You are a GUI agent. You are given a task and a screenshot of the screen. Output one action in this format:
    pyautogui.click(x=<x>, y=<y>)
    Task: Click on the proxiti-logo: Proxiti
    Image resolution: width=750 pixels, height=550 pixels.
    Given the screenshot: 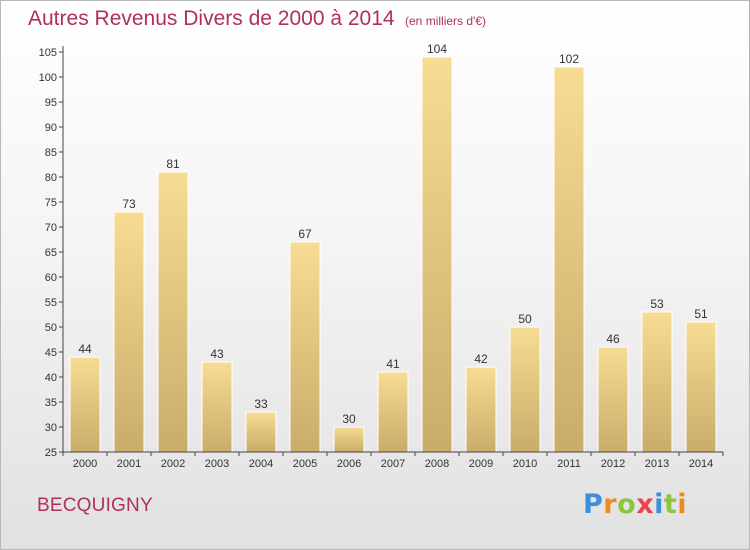 What is the action you would take?
    pyautogui.click(x=635, y=504)
    